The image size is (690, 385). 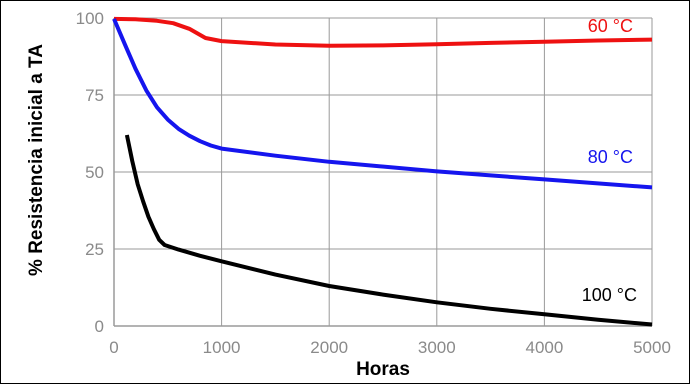 What do you see at coordinates (329, 347) in the screenshot?
I see `x-tick-label: 2000` at bounding box center [329, 347].